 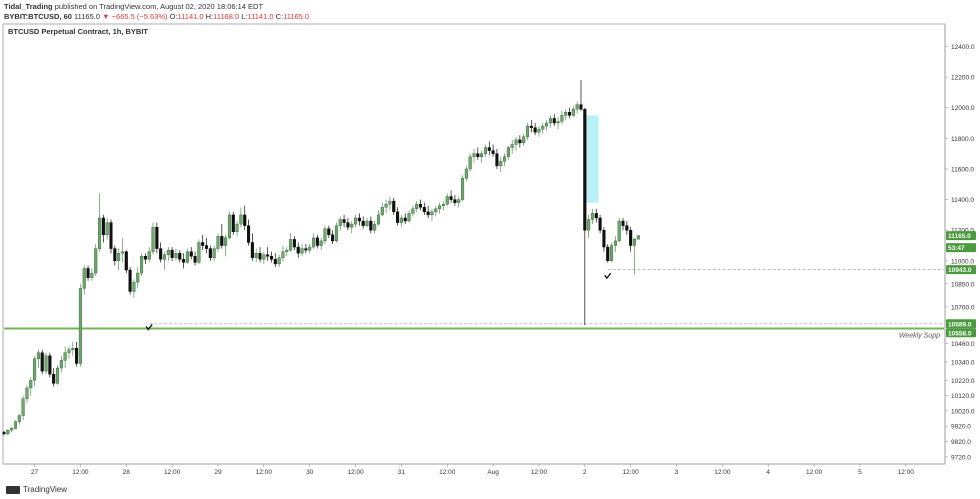 I want to click on price-badges: 11165.0 53:47 10943.0 10589.0 10558.0, so click(x=961, y=284).